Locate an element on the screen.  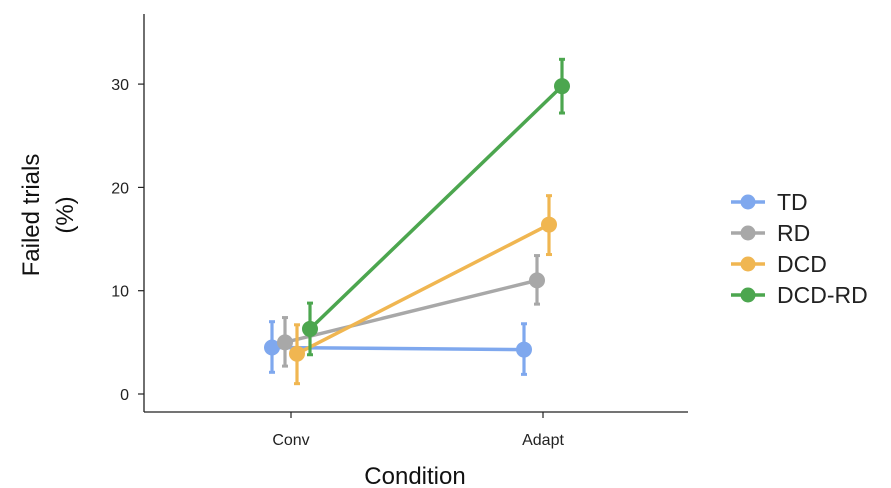
legend-item-td: TD is located at coordinates (769, 202).